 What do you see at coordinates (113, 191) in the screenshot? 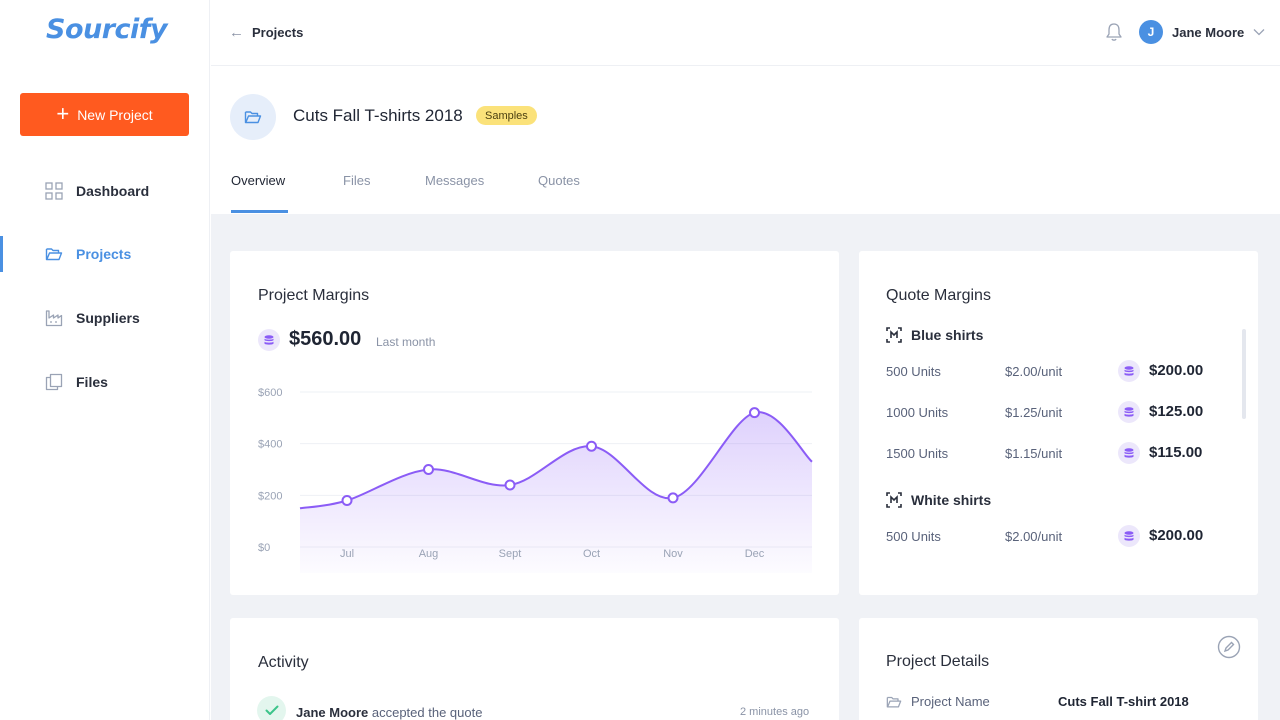
I see `sidebar-item-label: Dashboard` at bounding box center [113, 191].